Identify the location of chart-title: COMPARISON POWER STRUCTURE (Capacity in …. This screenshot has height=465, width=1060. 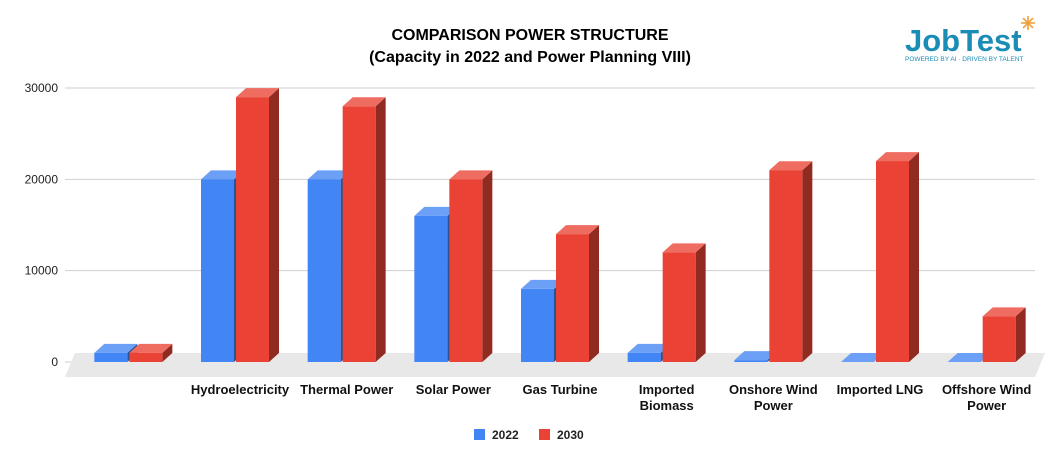
(530, 46).